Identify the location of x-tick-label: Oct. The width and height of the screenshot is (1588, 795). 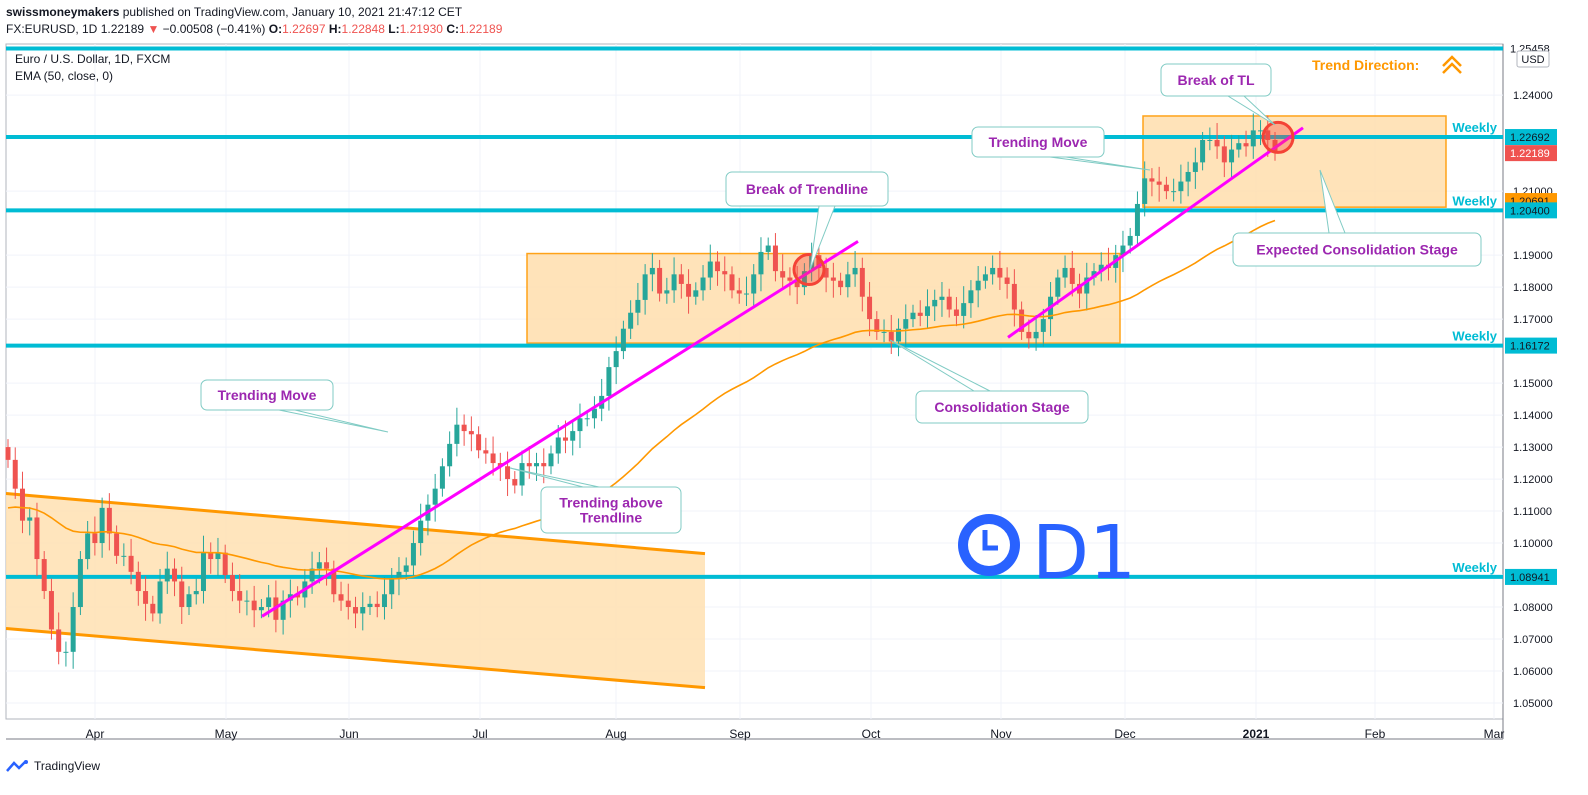
(871, 734).